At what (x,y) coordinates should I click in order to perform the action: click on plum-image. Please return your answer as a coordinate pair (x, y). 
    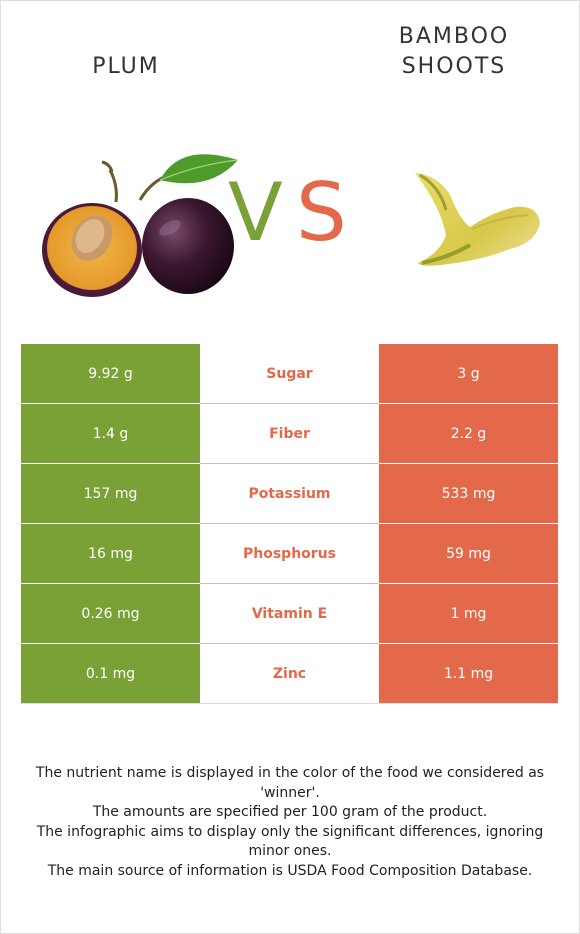
    Looking at the image, I should click on (140, 225).